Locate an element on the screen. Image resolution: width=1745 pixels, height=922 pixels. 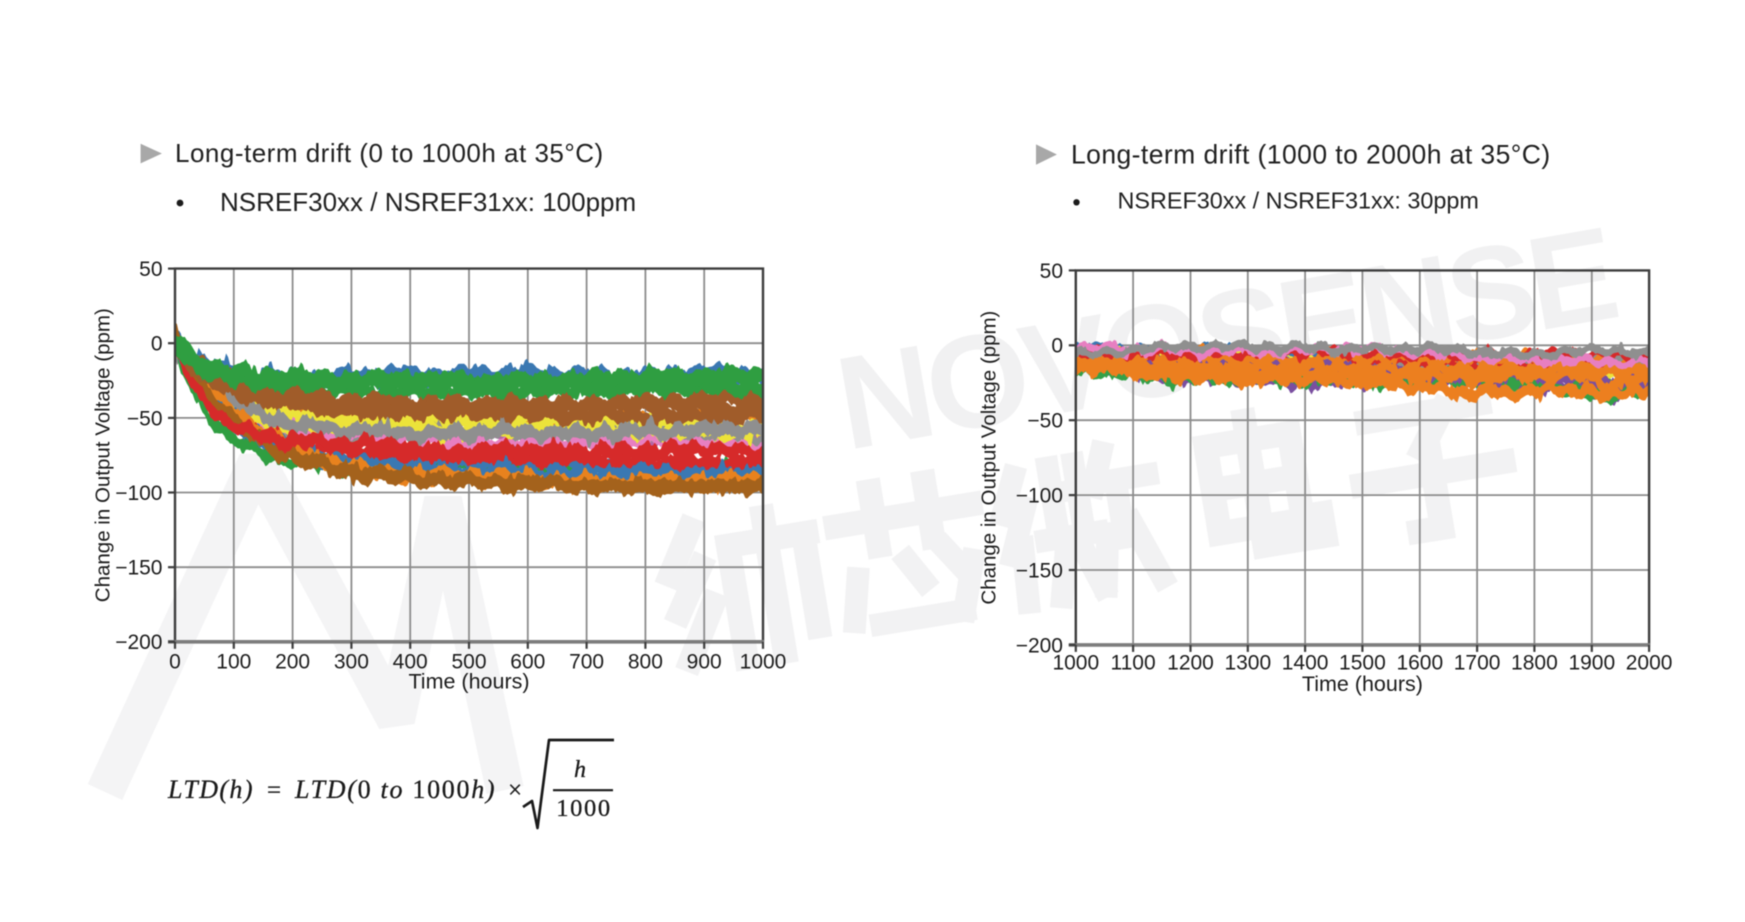
svg-text: 800 is located at coordinates (645, 662).